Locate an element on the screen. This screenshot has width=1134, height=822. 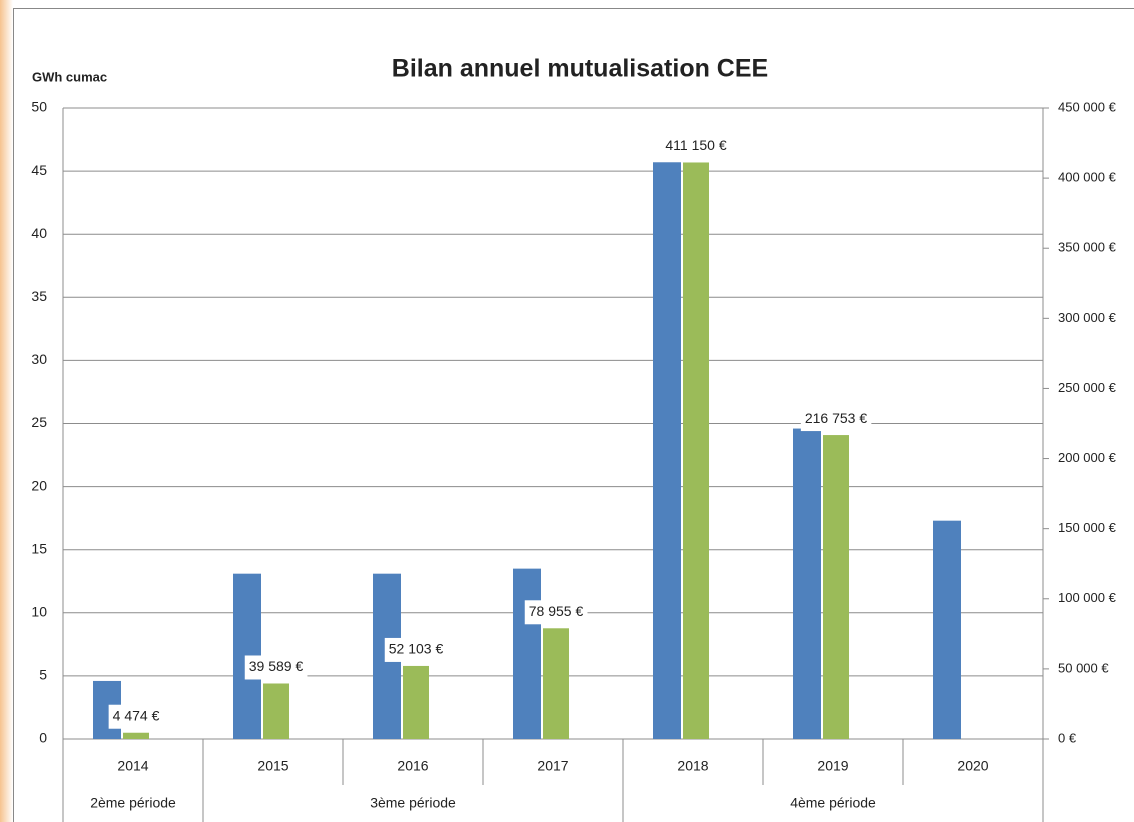
x-tick-label: 2019 is located at coordinates (832, 766).